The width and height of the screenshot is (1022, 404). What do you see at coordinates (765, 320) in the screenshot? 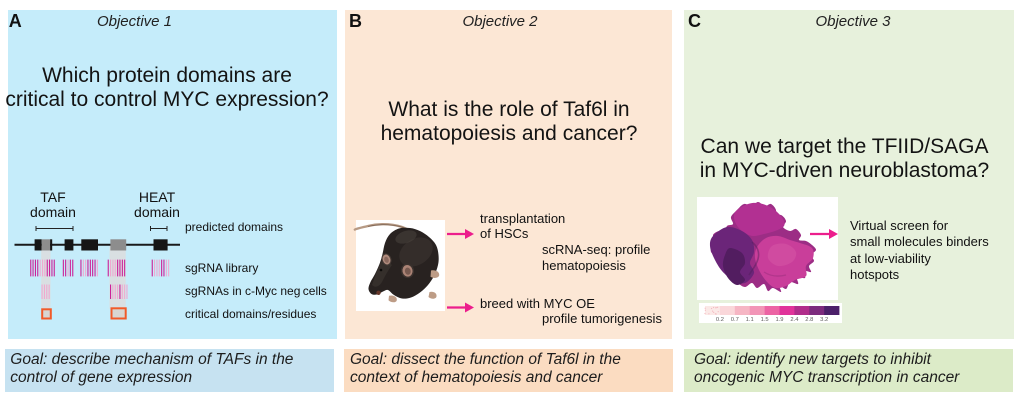
I see `svg-text: 1.5` at bounding box center [765, 320].